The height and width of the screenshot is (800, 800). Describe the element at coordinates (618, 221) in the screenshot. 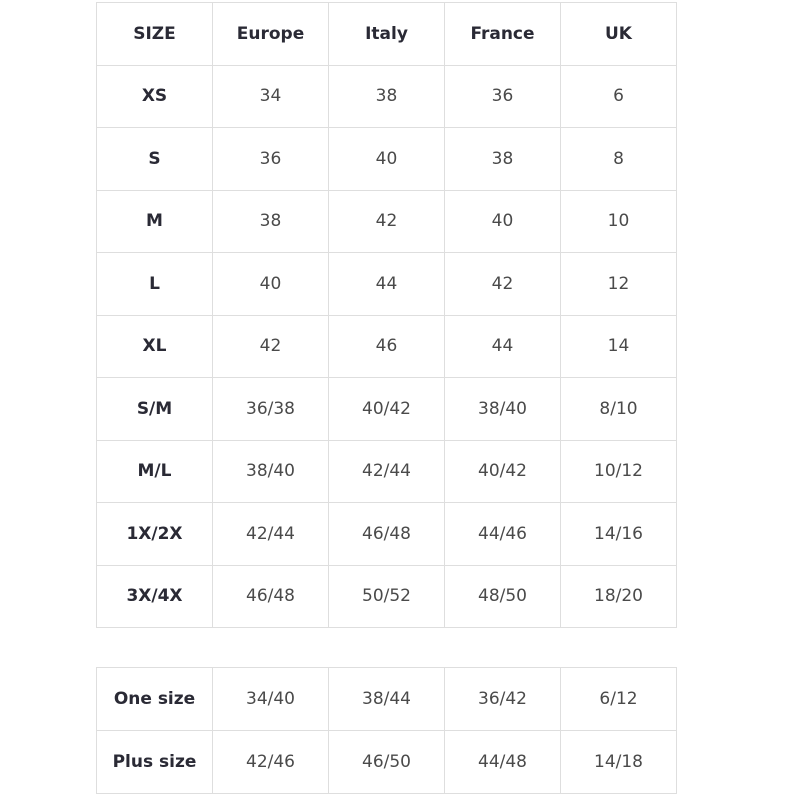

I see `size-value-cell: 10` at that location.